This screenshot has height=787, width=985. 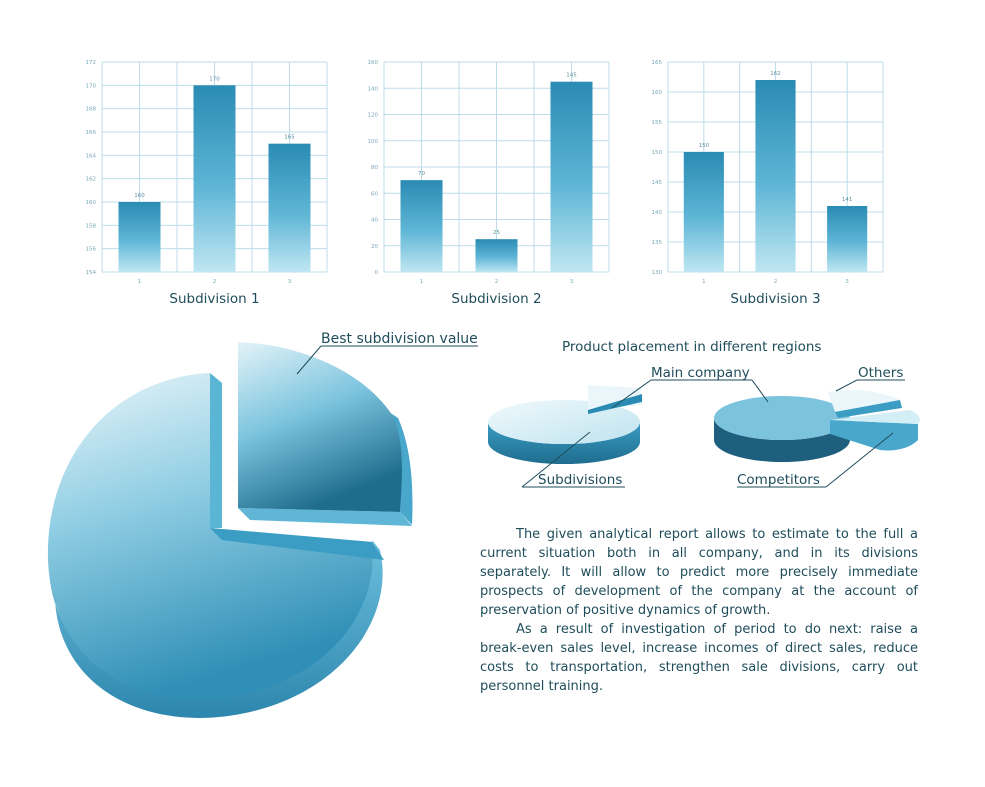 I want to click on big-pie-main-slice, so click(x=210, y=536).